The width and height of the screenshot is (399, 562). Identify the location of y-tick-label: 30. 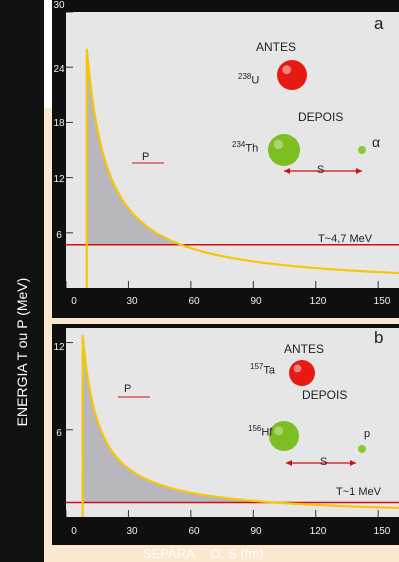
(59, 5).